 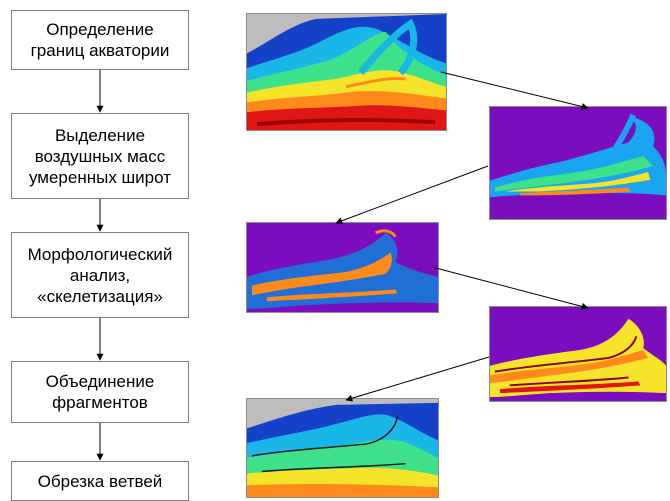 I want to click on step-branch-pruning: Обрезка ветвей, so click(x=100, y=481).